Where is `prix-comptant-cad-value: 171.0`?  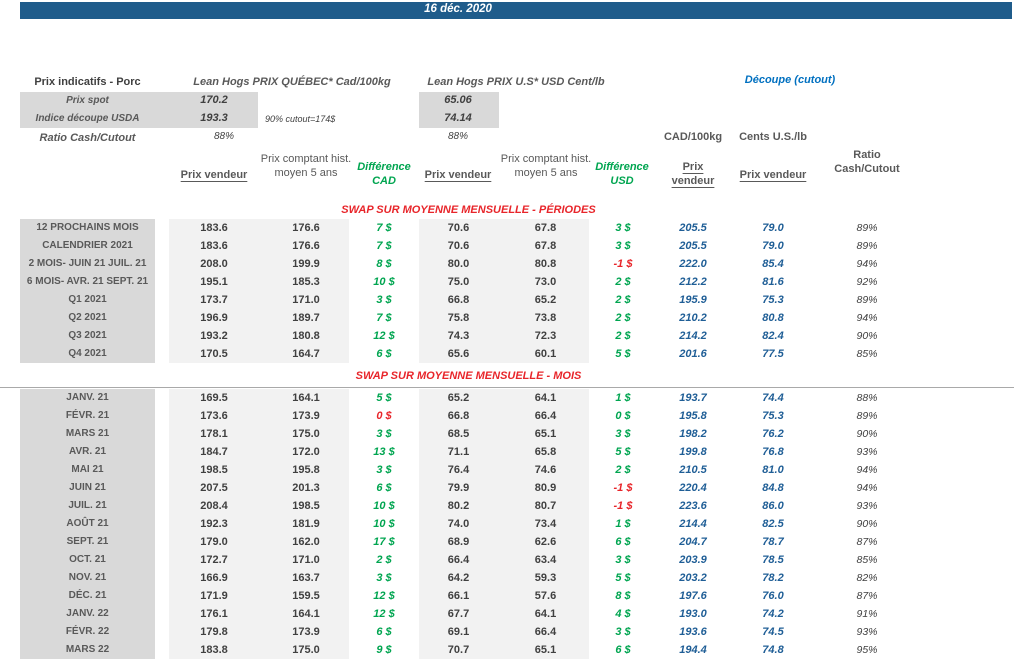
prix-comptant-cad-value: 171.0 is located at coordinates (306, 300).